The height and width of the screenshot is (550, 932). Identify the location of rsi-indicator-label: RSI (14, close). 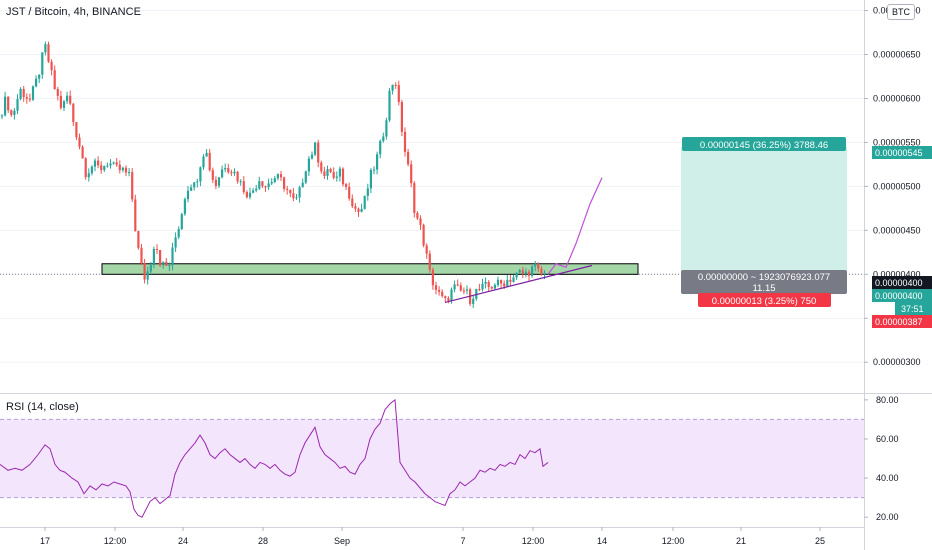
(42, 407).